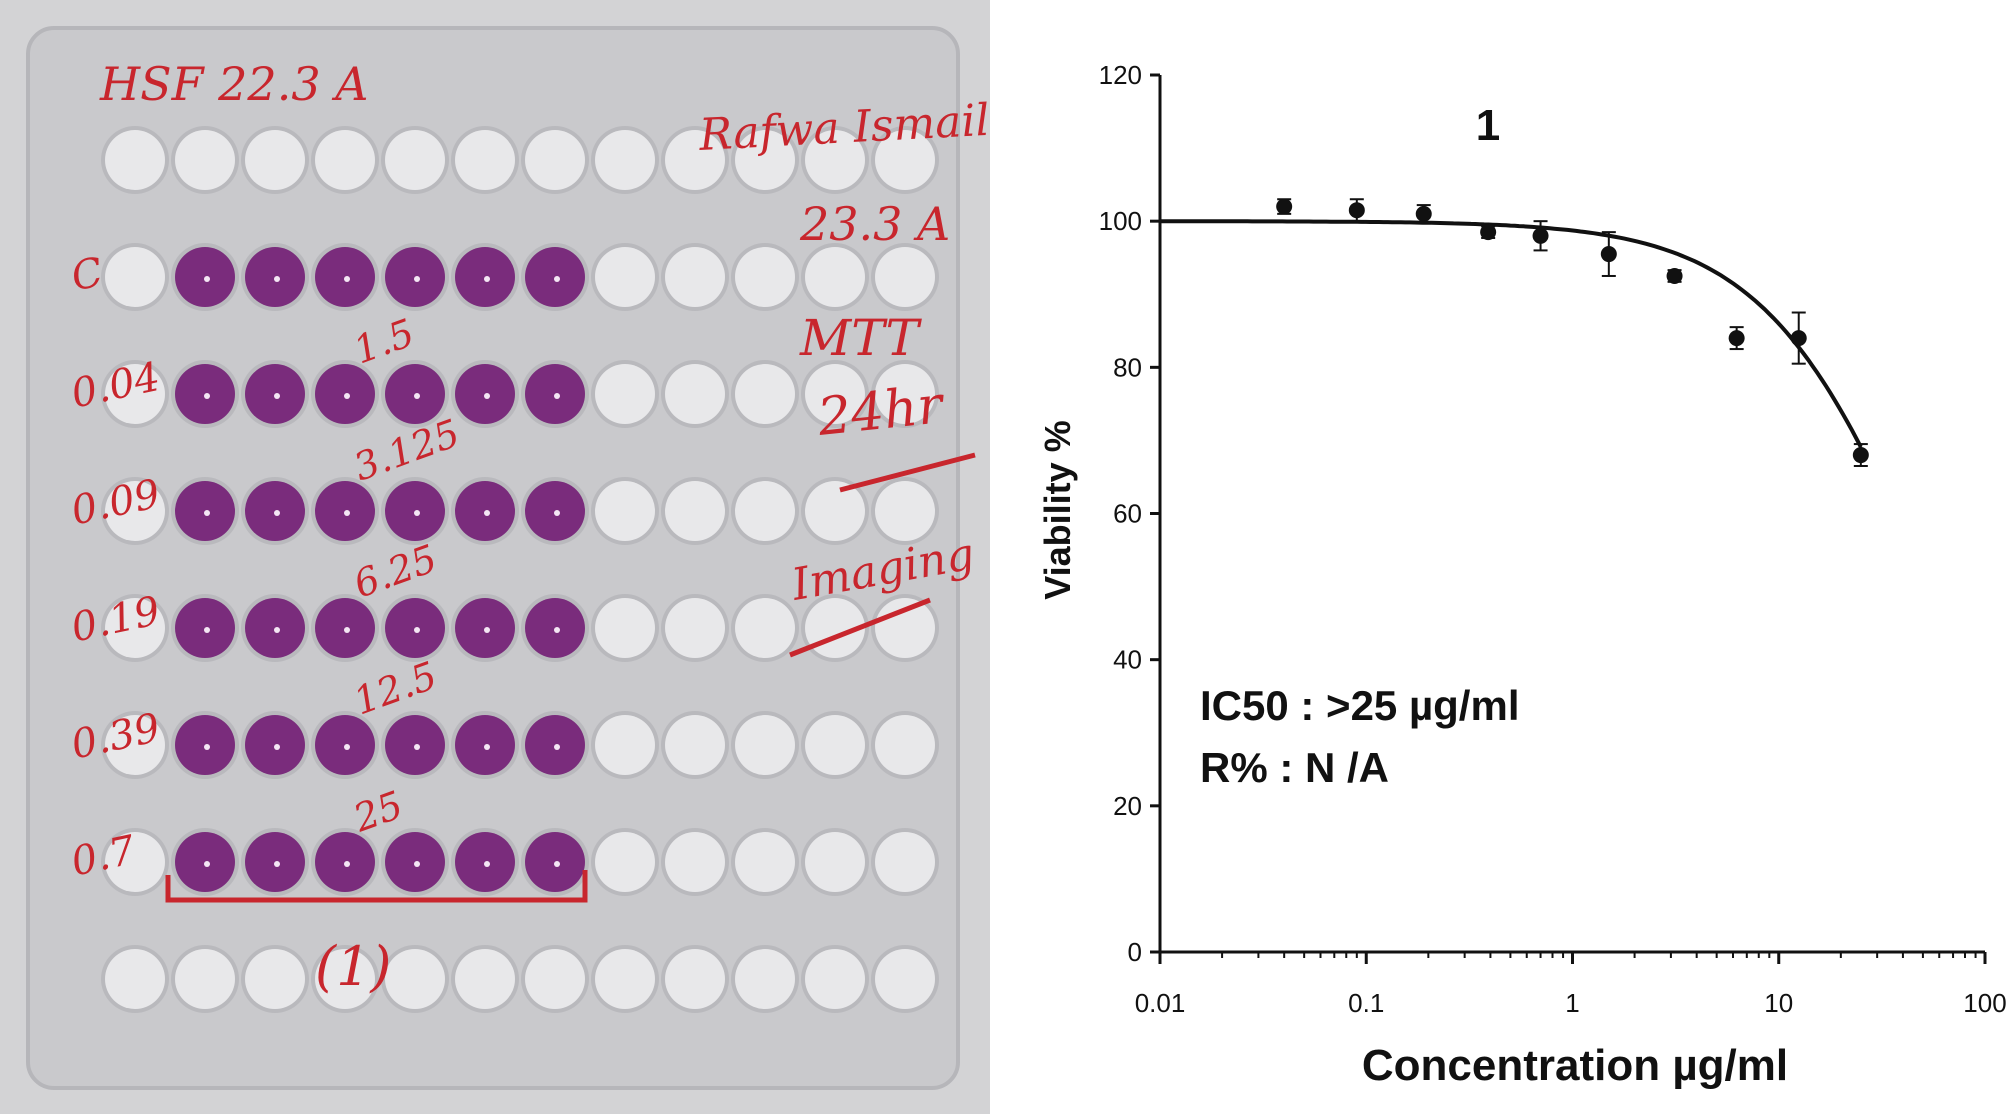 The width and height of the screenshot is (2007, 1114). Describe the element at coordinates (907, 472) in the screenshot. I see `duration-underline` at that location.